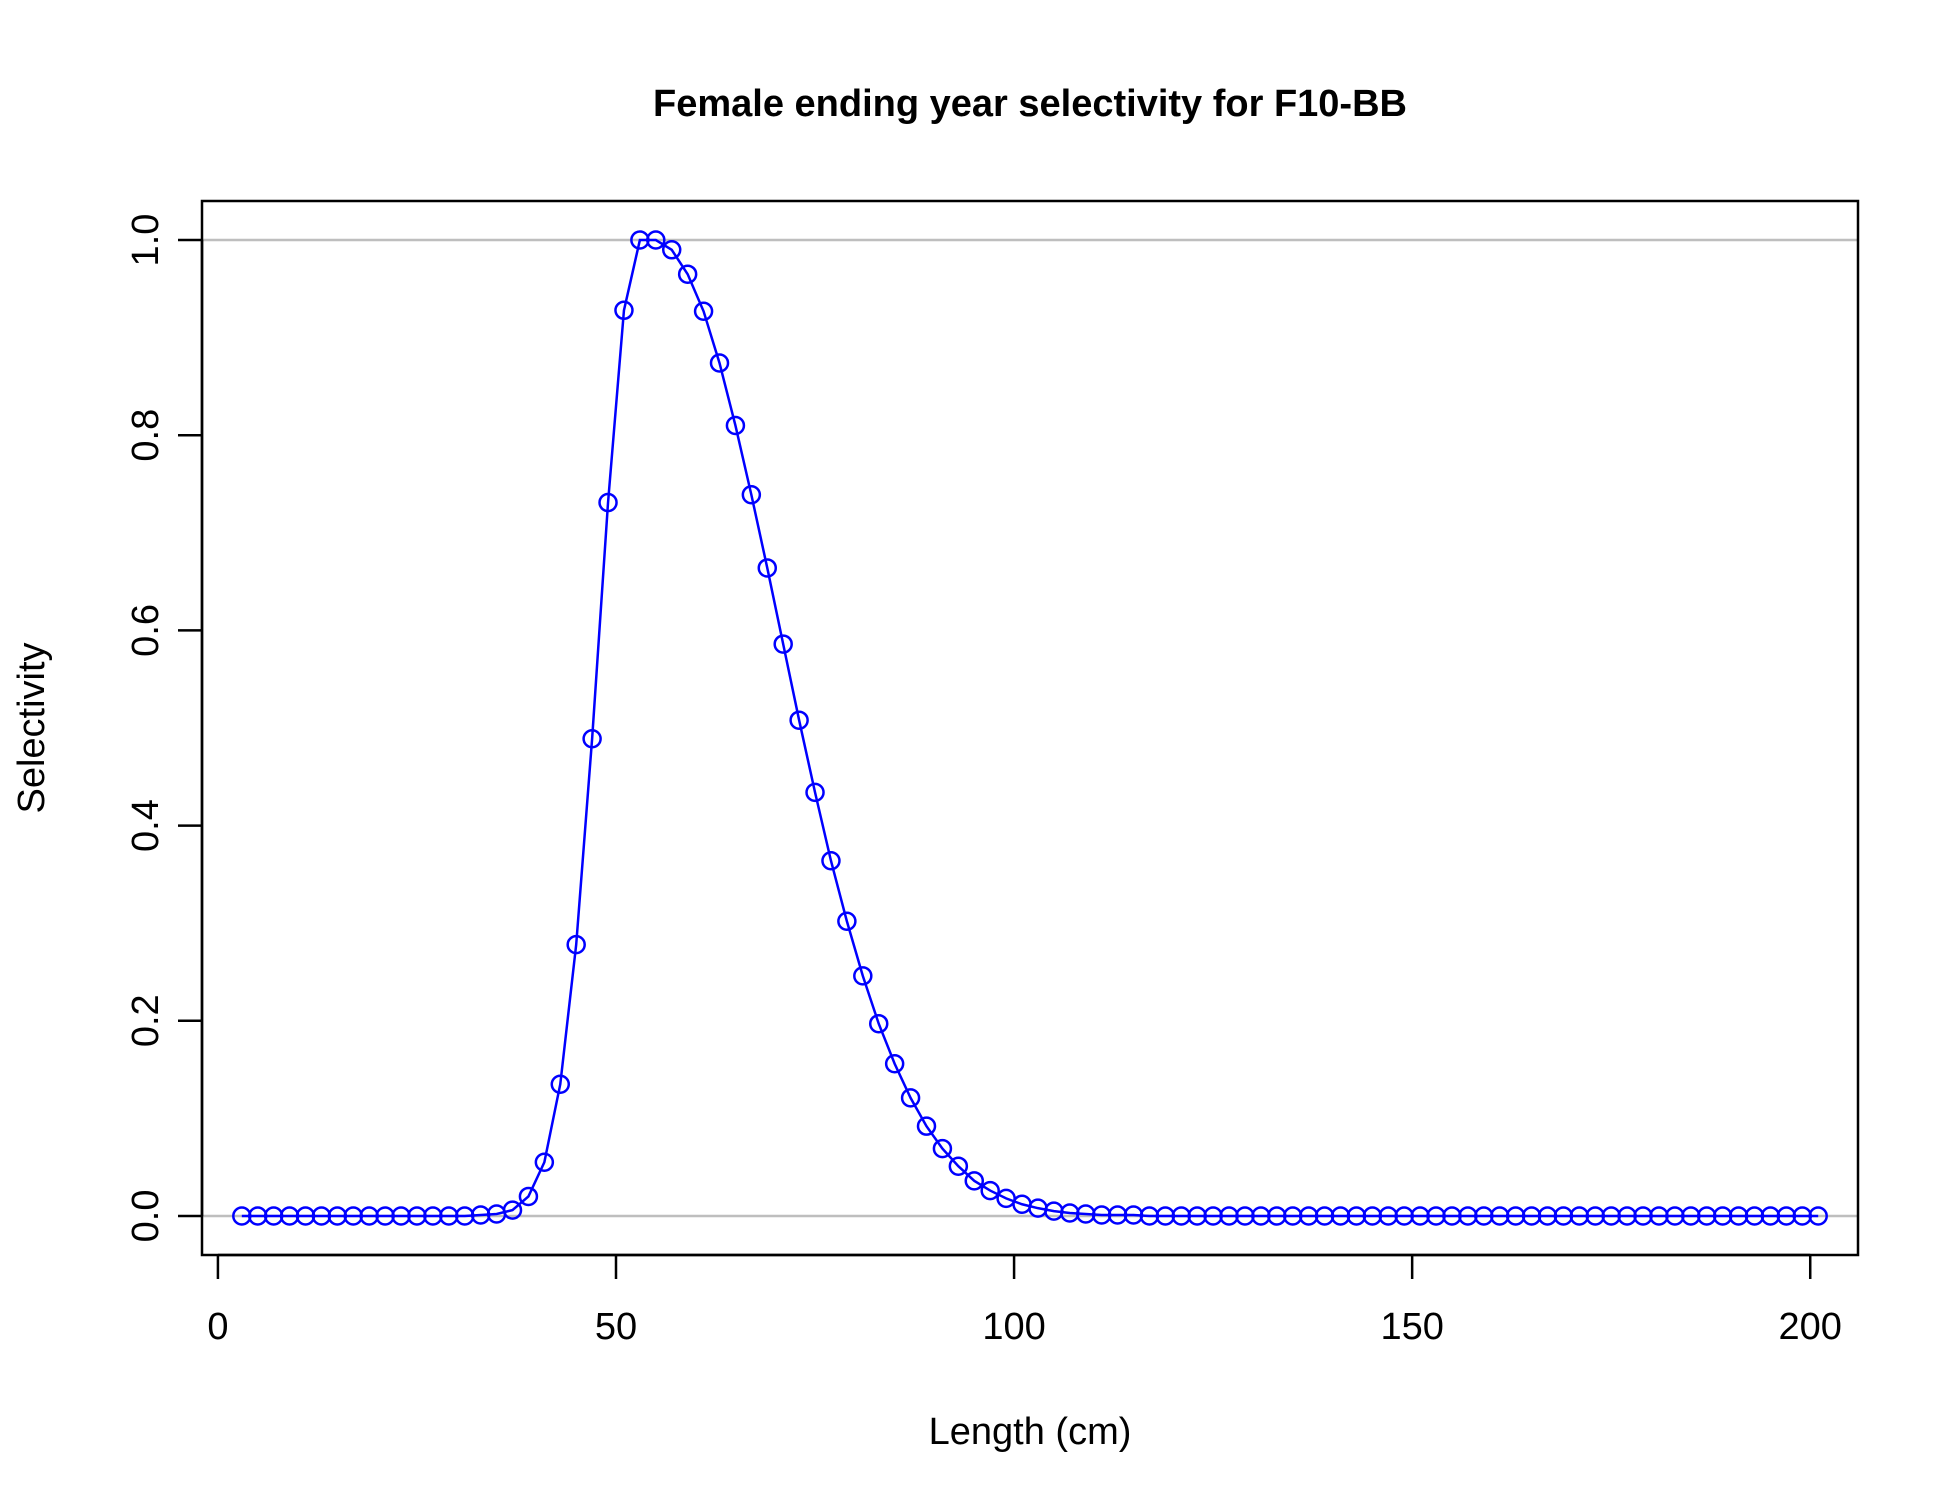 Image resolution: width=1950 pixels, height=1500 pixels. What do you see at coordinates (1013, 1327) in the screenshot?
I see `x-tick-label: 100` at bounding box center [1013, 1327].